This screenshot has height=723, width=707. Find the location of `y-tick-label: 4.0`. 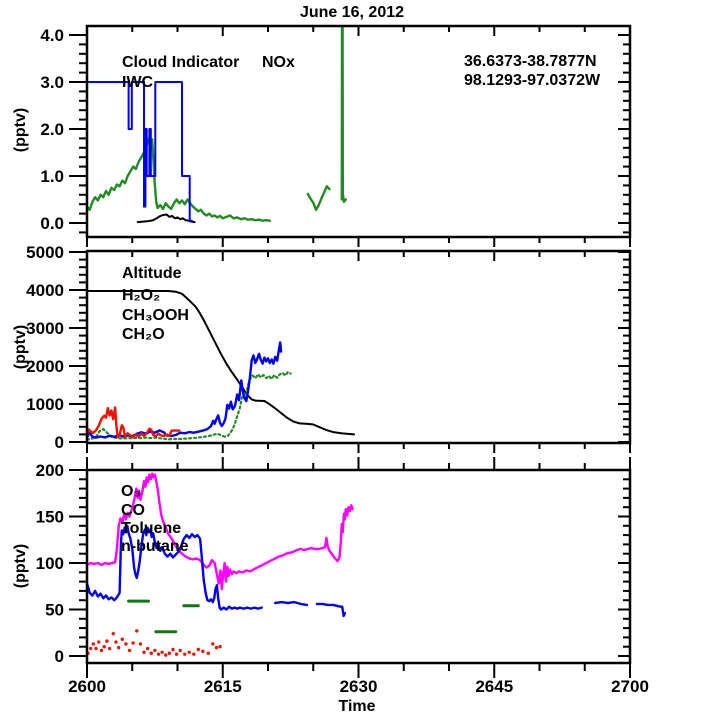

y-tick-label: 4.0 is located at coordinates (52, 35).